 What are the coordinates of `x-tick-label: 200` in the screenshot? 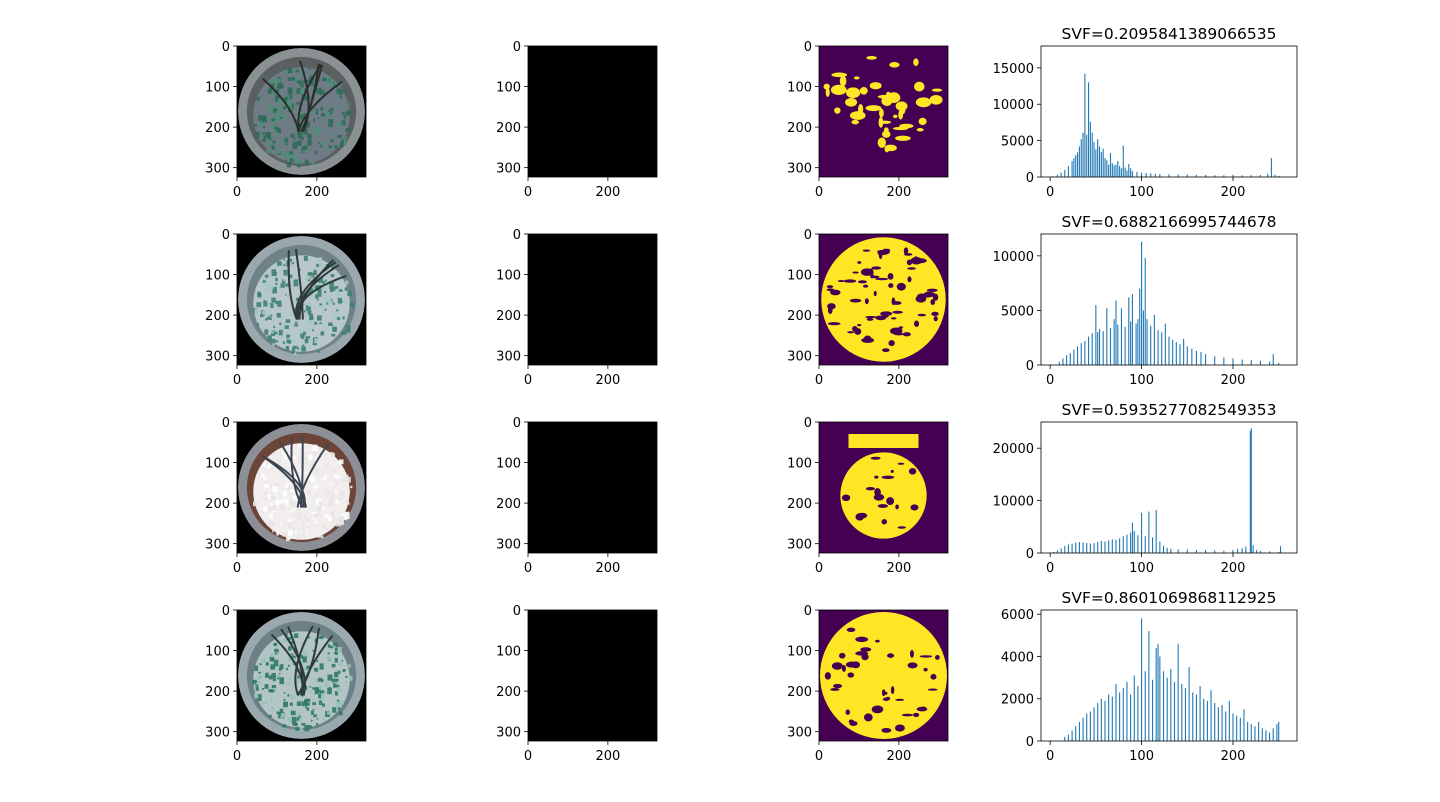 It's located at (1233, 756).